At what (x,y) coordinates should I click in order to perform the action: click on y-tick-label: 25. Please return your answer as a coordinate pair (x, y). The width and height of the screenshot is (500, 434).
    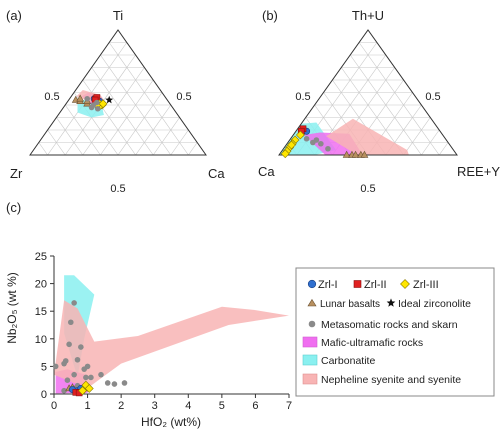
    Looking at the image, I should click on (41, 257).